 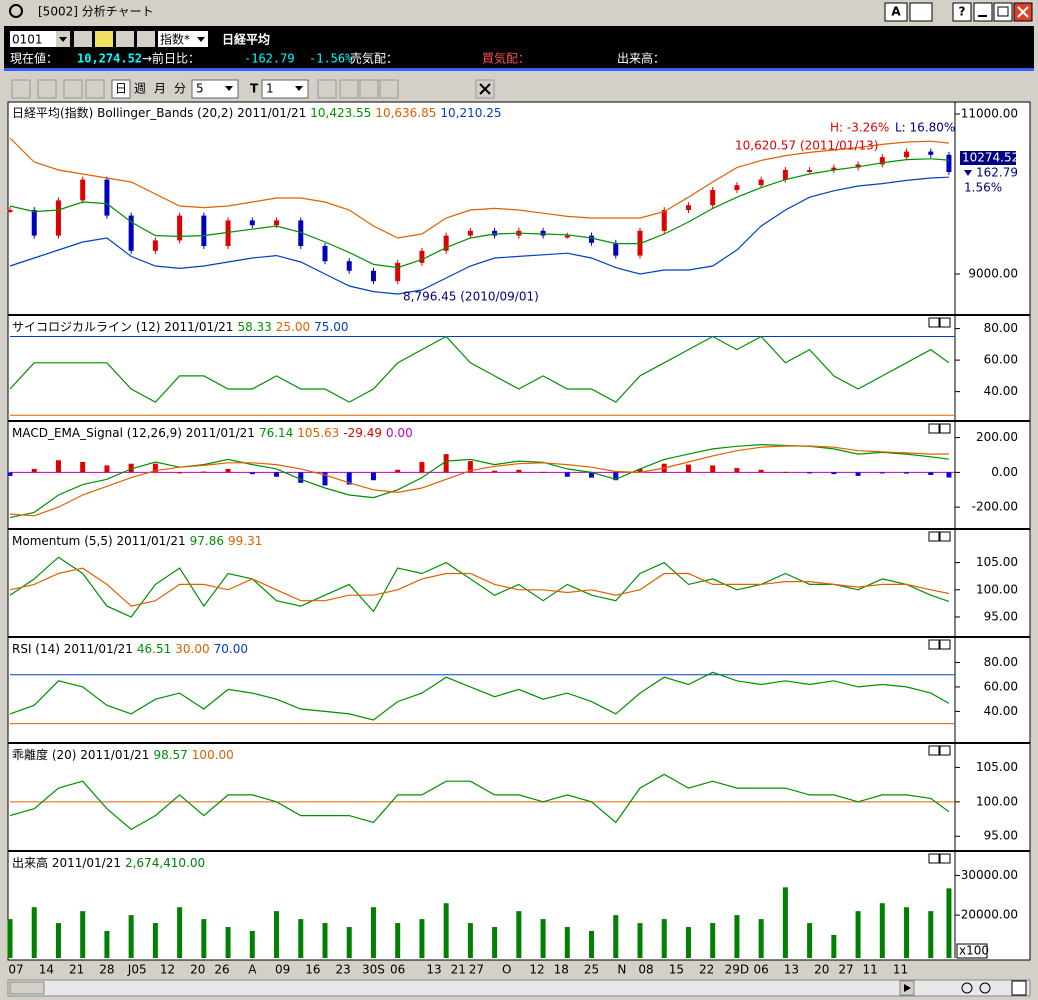 What do you see at coordinates (160, 89) in the screenshot?
I see `month-label: 月` at bounding box center [160, 89].